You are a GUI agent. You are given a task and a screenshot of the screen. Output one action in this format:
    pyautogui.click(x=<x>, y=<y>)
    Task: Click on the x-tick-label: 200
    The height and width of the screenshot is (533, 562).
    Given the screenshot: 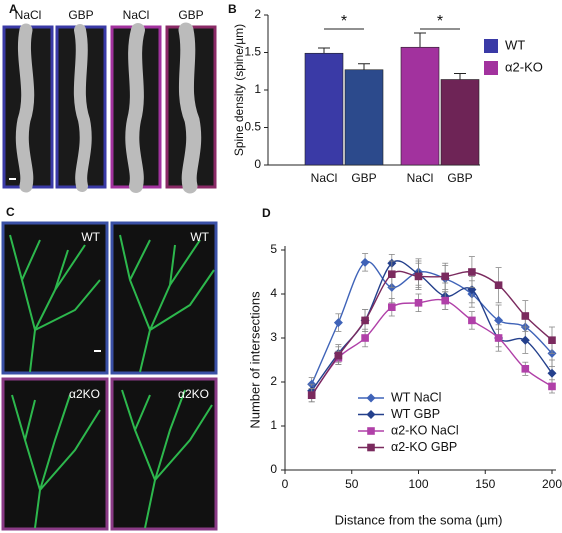 What is the action you would take?
    pyautogui.click(x=552, y=484)
    